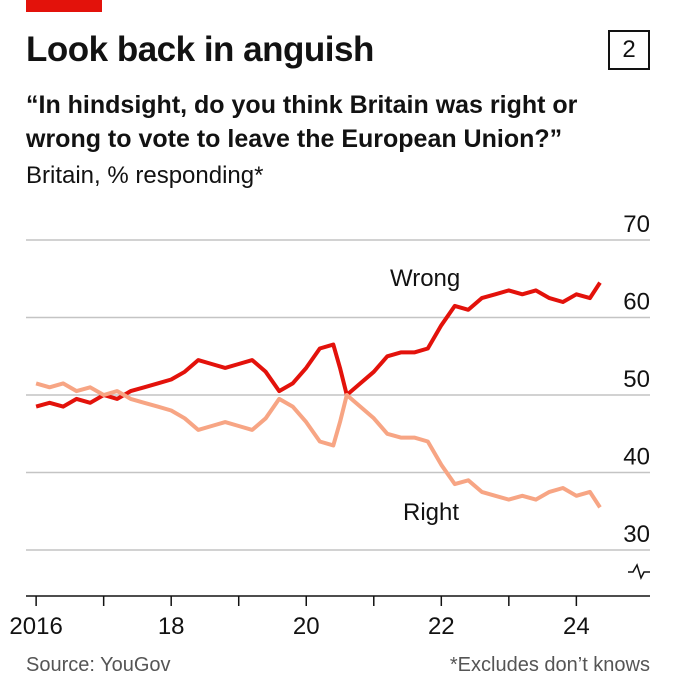 The height and width of the screenshot is (697, 676). I want to click on chart-unit-line: Britain, % responding*, so click(145, 175).